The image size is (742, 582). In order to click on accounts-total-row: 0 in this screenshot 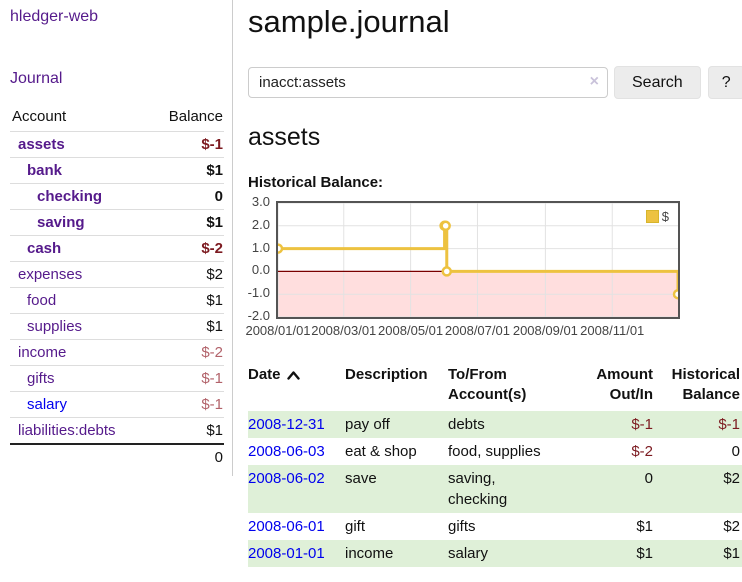, I will do `click(117, 456)`.